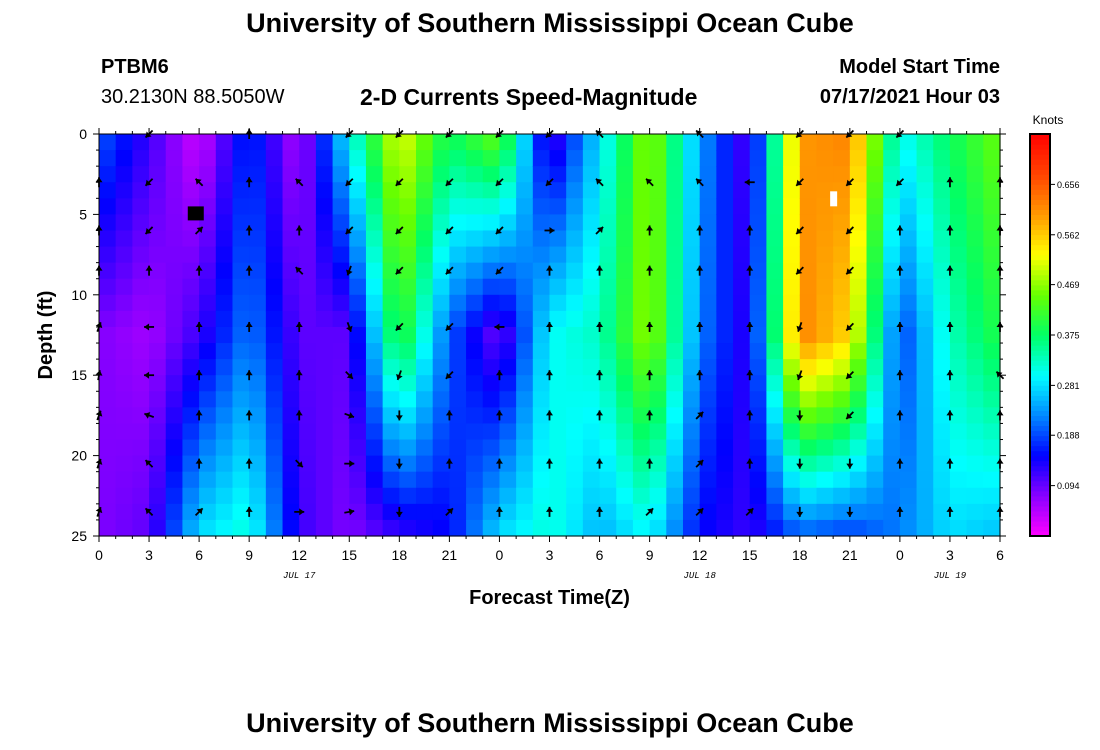 This screenshot has width=1100, height=750. I want to click on x-tick-label: 21, so click(450, 555).